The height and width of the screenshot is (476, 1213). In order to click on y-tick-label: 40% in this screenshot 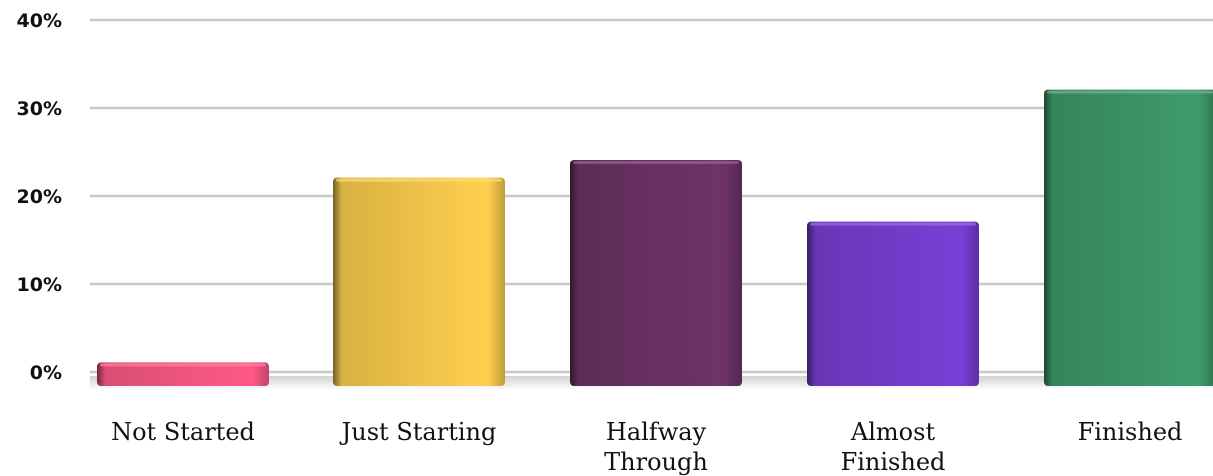, I will do `click(39, 21)`.